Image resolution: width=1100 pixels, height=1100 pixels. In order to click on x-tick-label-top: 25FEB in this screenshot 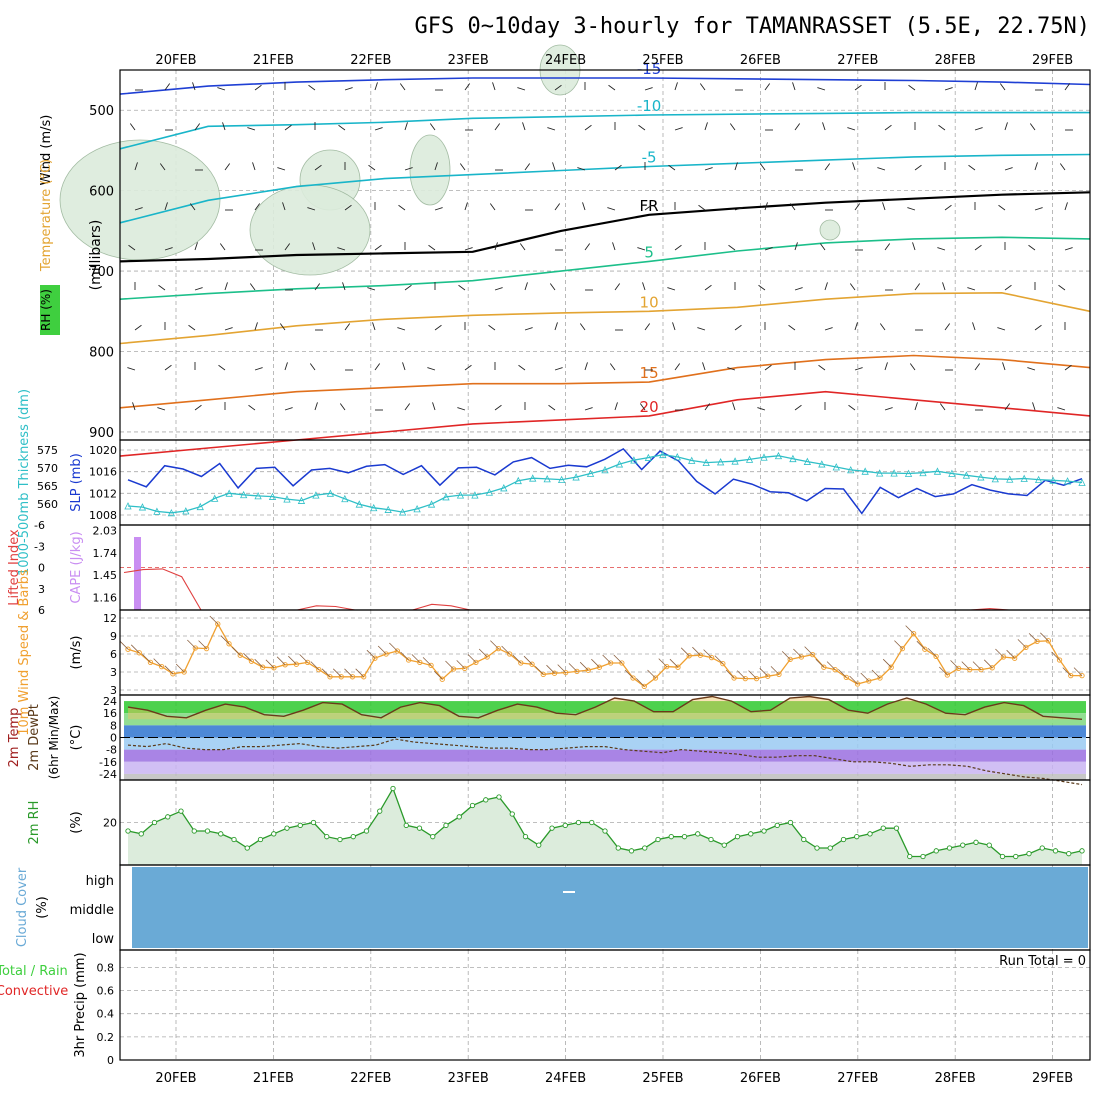, I will do `click(662, 60)`.